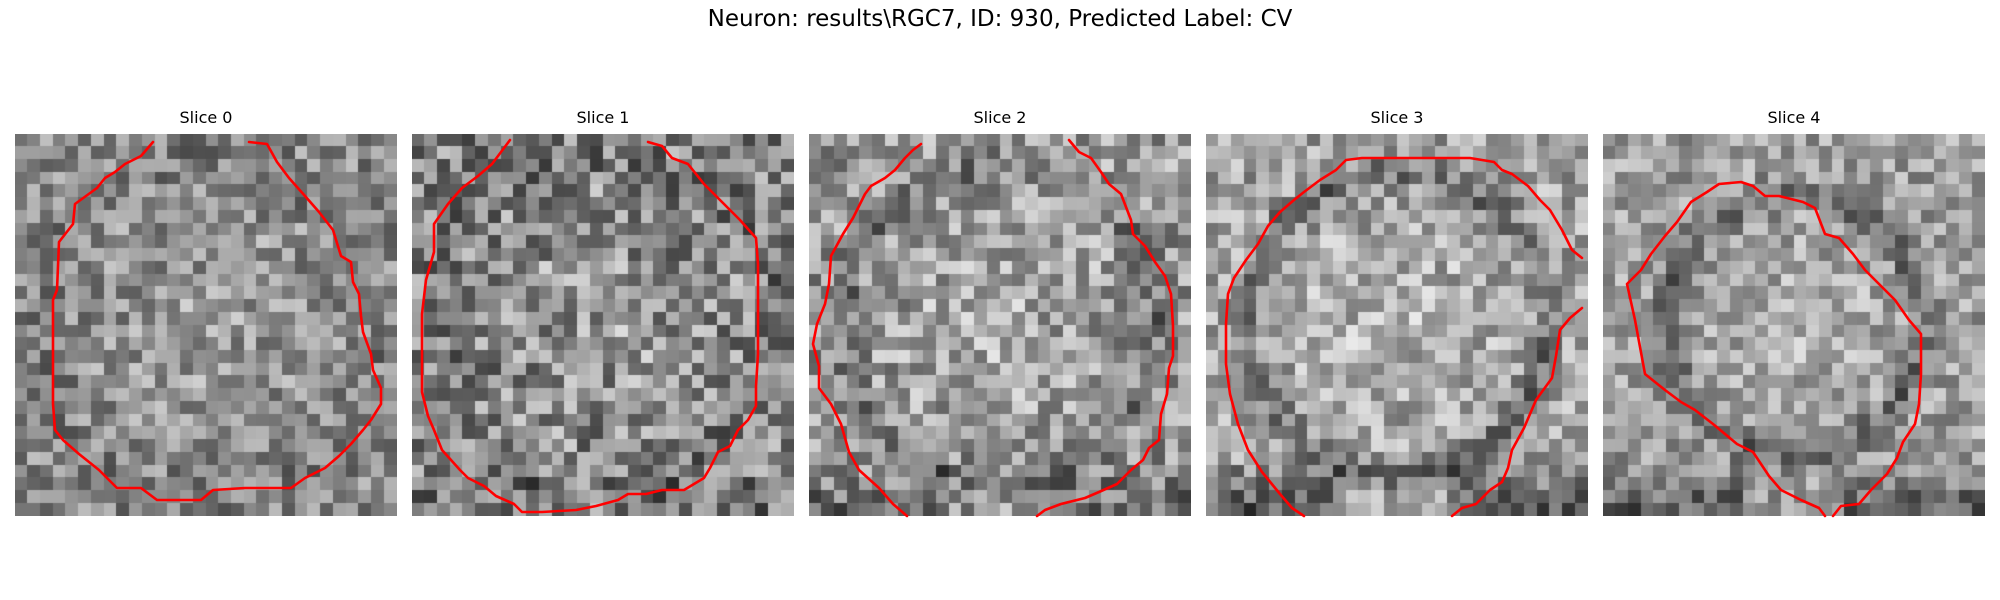  I want to click on slice-2-title: Slice 2, so click(1000, 117).